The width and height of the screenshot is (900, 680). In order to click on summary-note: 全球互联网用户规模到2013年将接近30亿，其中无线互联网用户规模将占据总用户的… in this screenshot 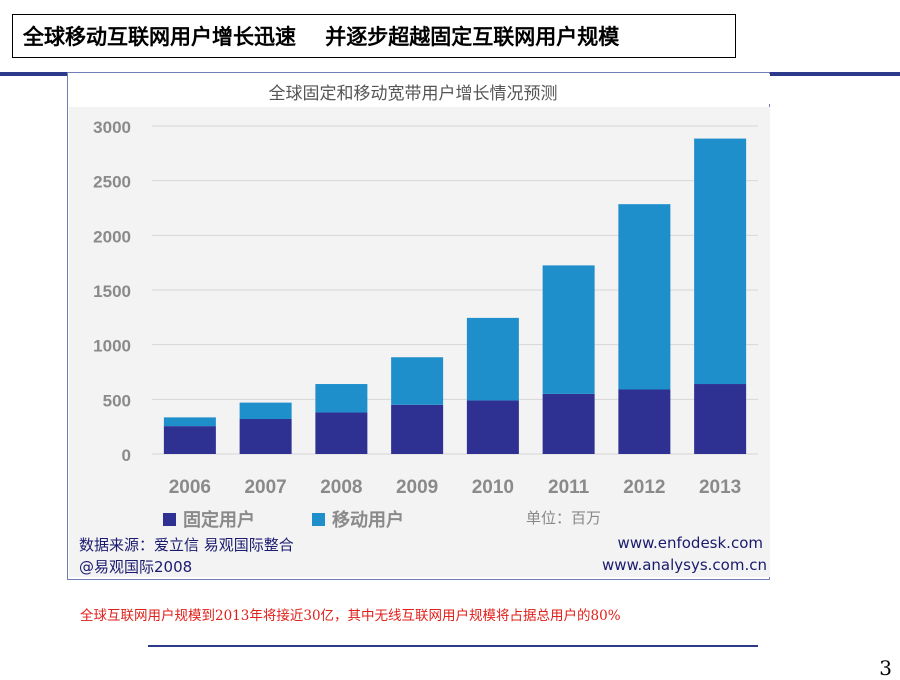, I will do `click(350, 616)`.